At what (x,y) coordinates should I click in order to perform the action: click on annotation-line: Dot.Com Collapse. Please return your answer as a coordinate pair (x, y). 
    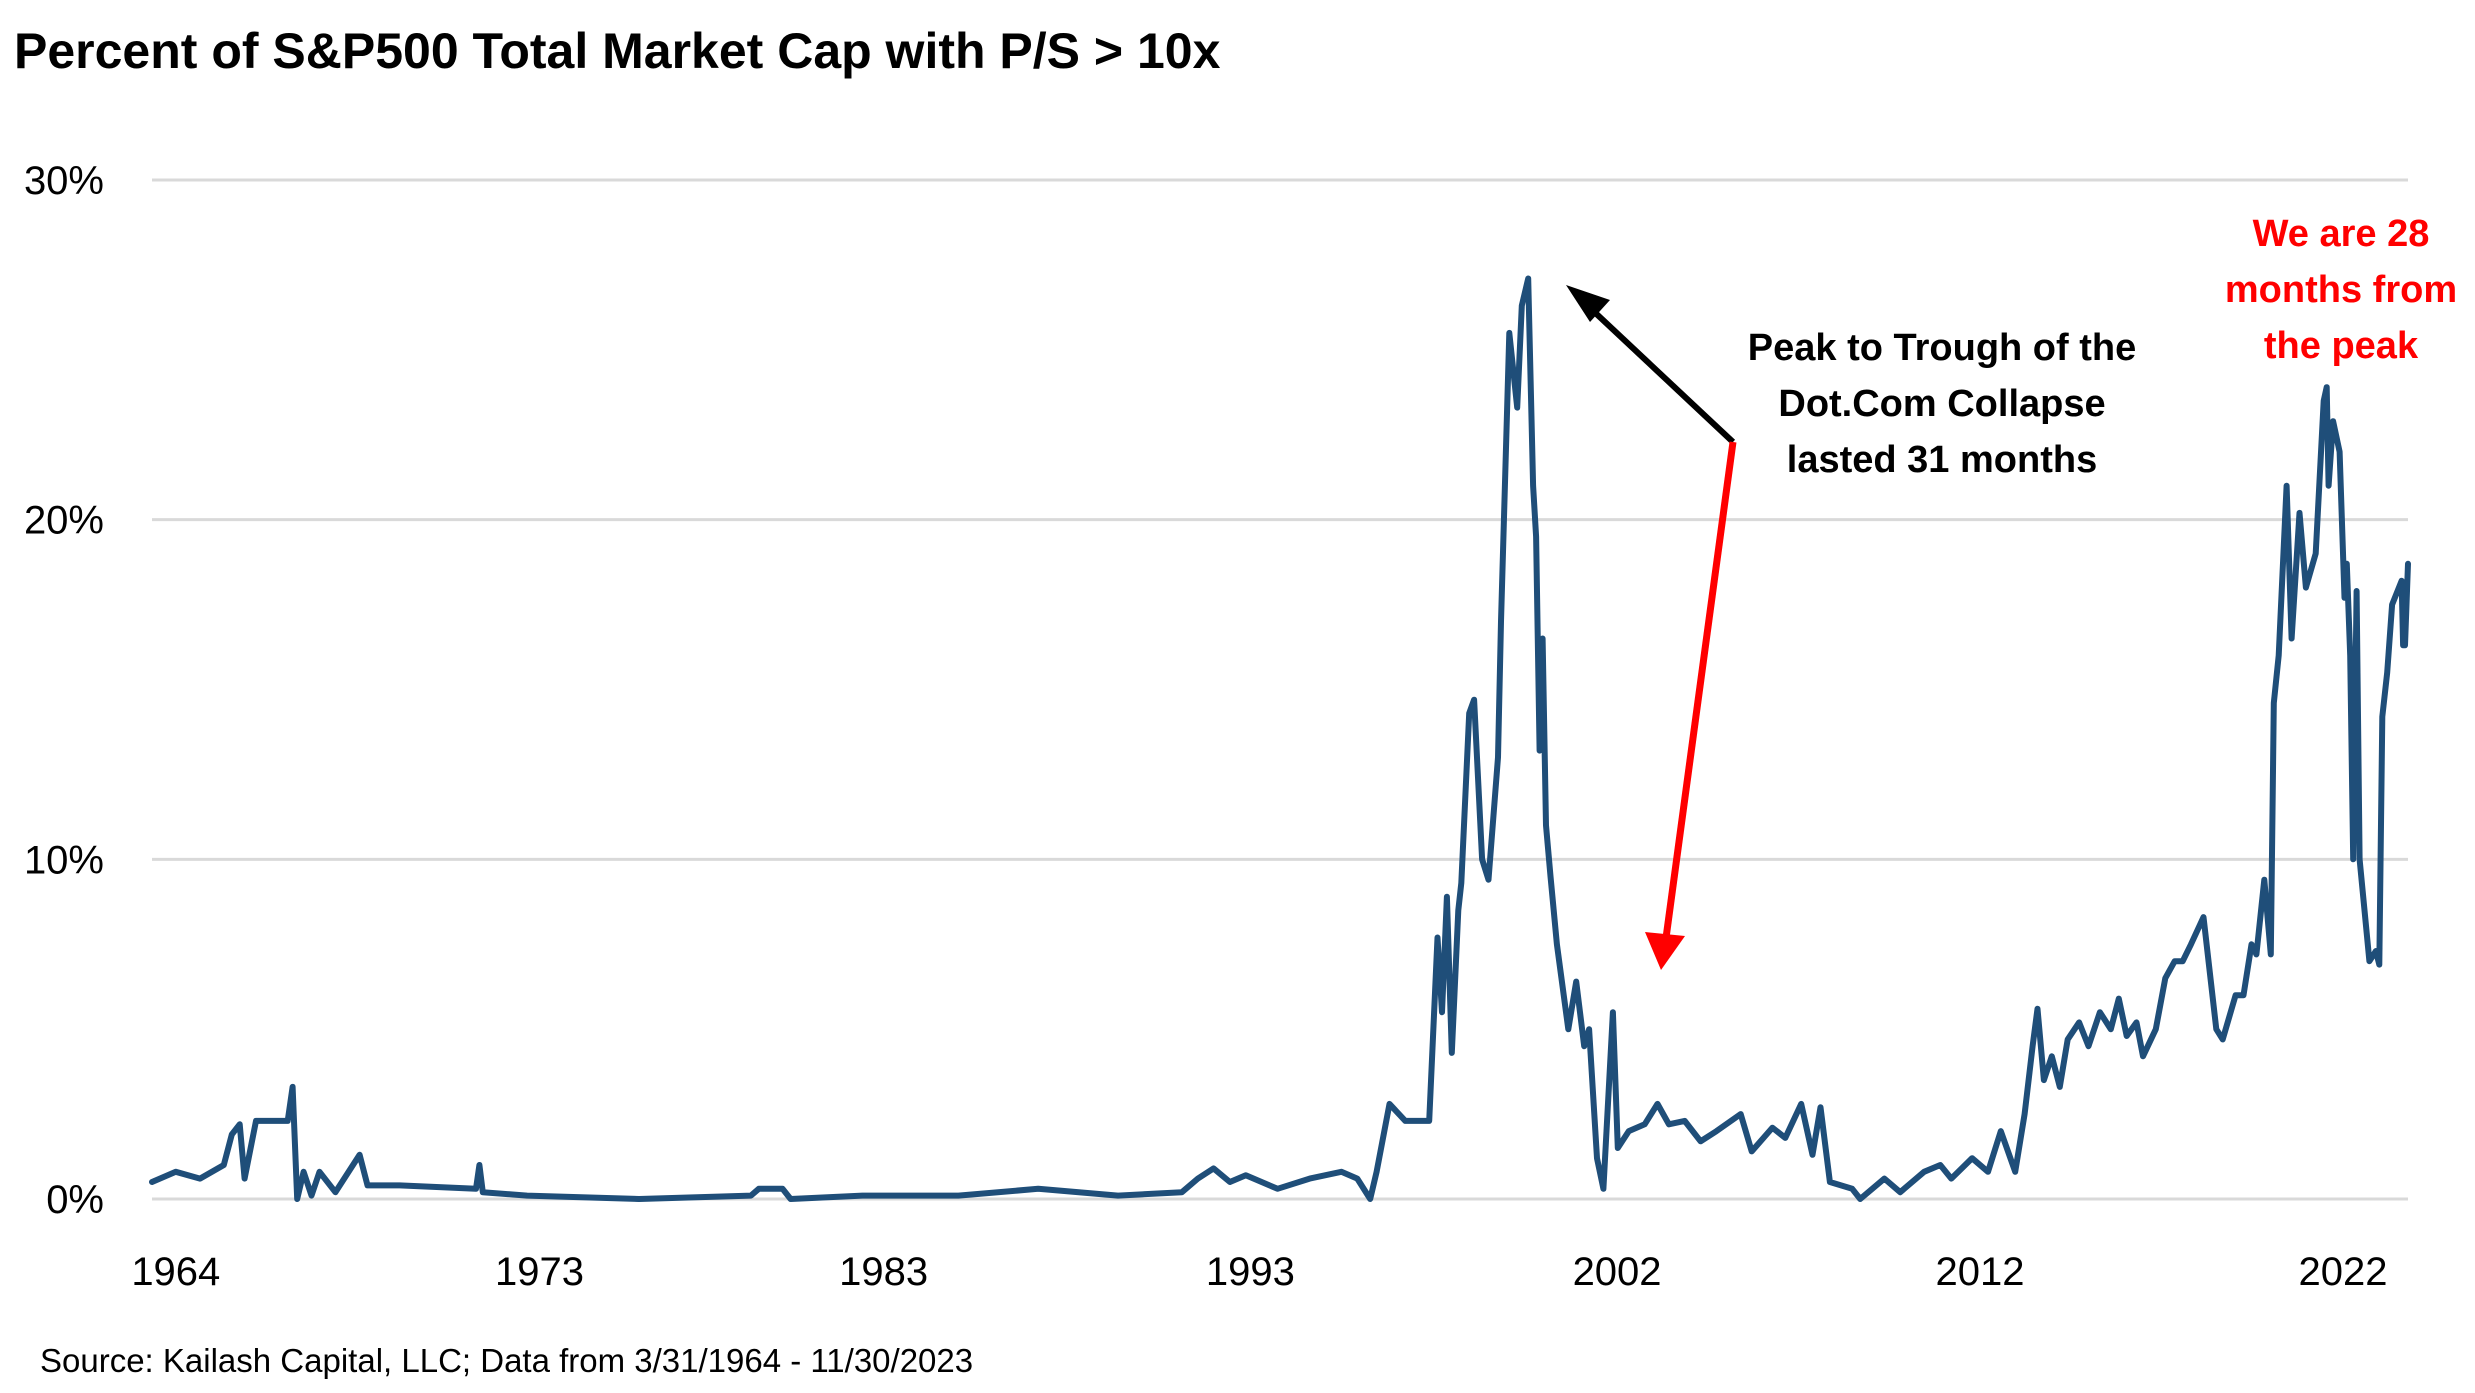
    Looking at the image, I should click on (1941, 404).